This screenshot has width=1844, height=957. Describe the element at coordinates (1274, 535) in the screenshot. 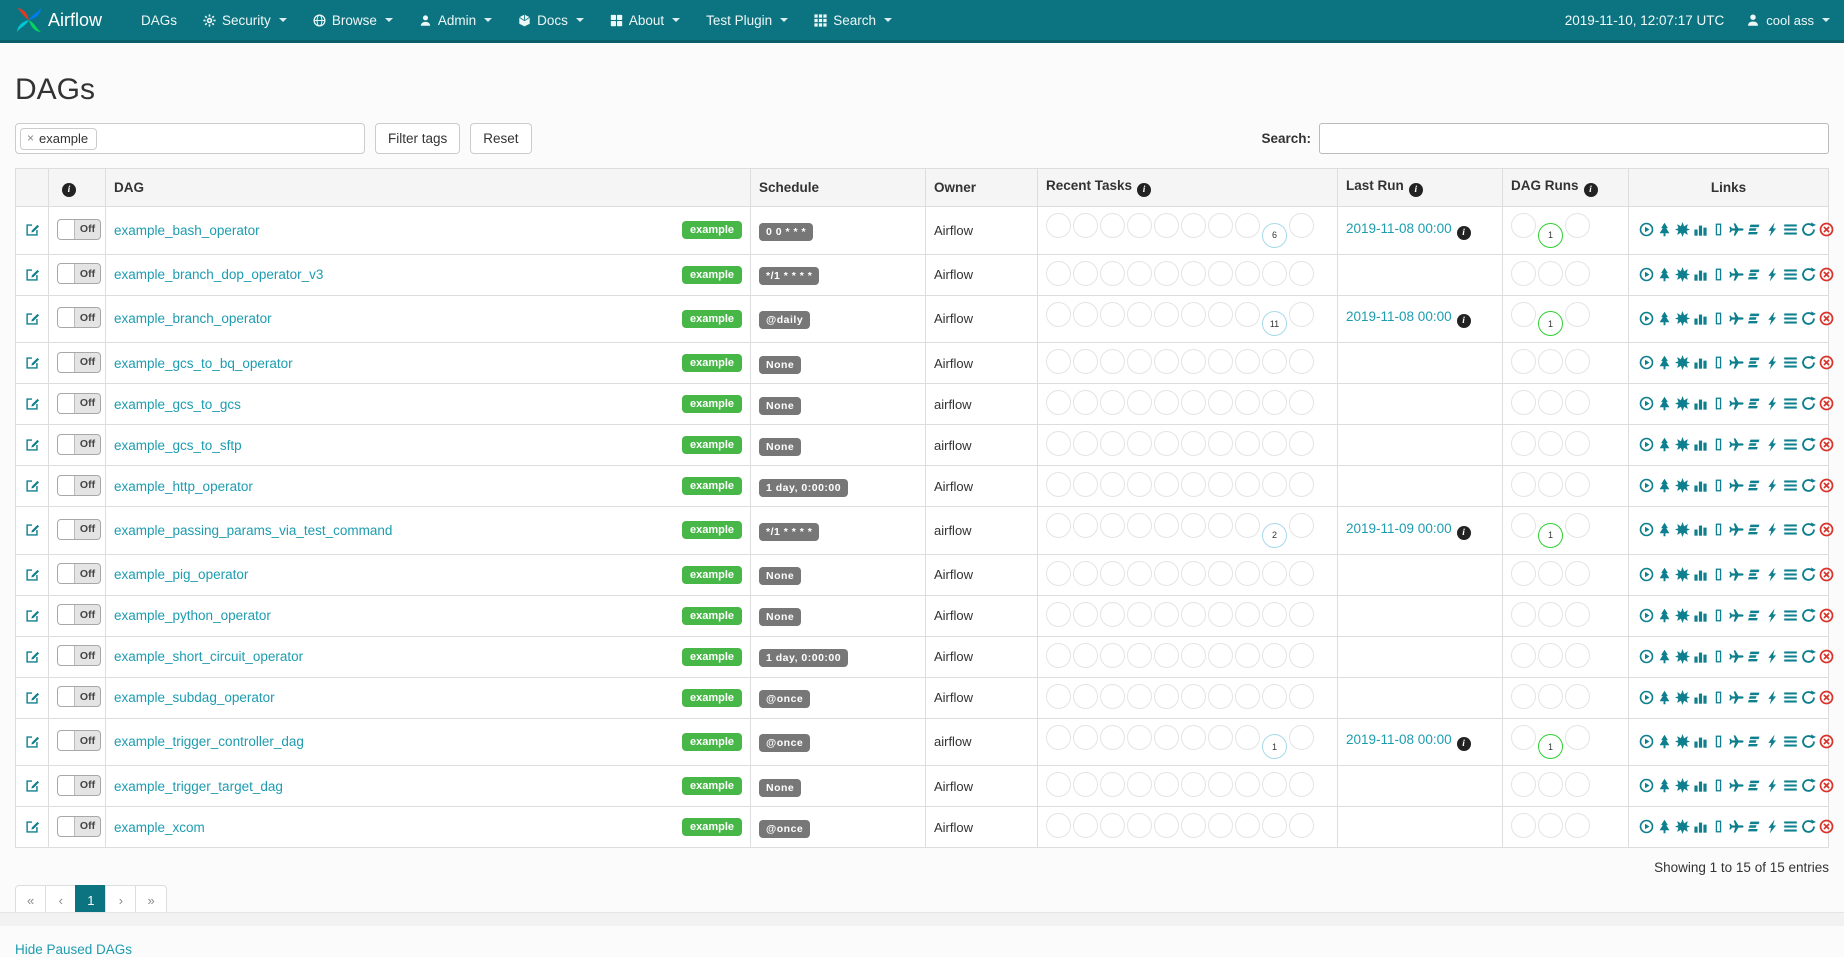

I see `state-count-circle: 2` at that location.